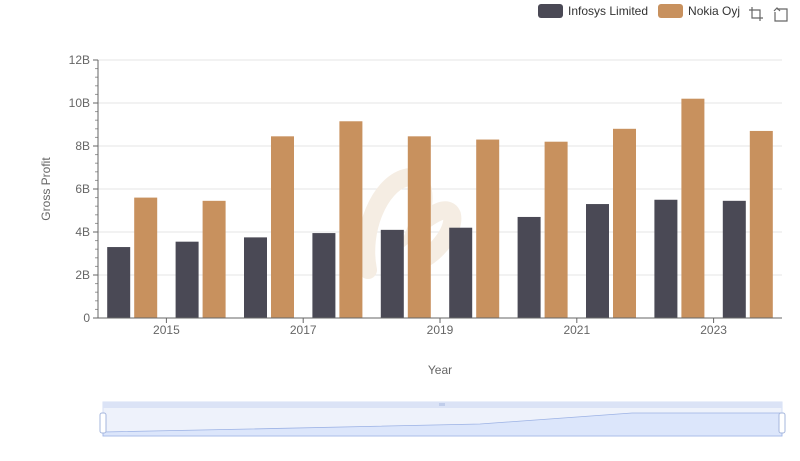 This screenshot has height=461, width=800. Describe the element at coordinates (761, 224) in the screenshot. I see `bar-nokia-2023` at that location.